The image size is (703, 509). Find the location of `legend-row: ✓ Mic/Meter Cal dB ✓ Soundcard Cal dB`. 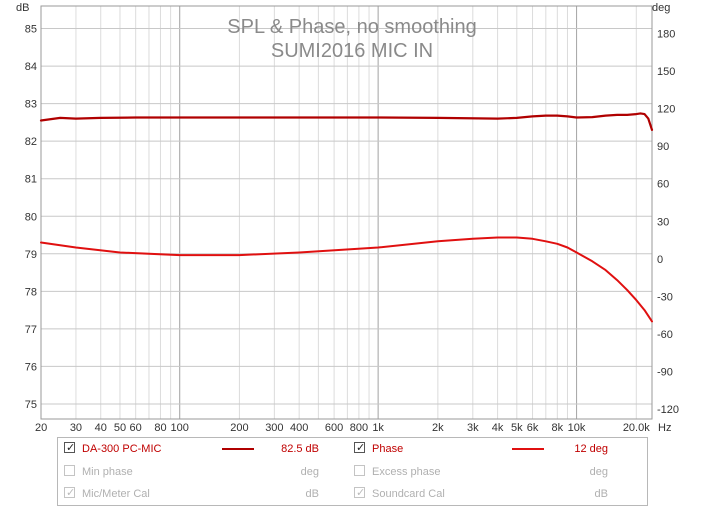

legend-row: ✓ Mic/Meter Cal dB ✓ Soundcard Cal dB is located at coordinates (352, 494).